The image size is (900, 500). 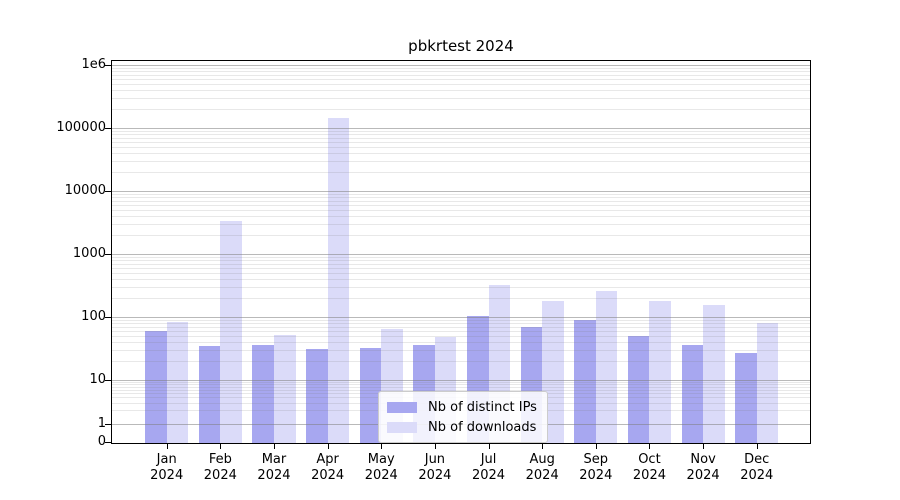 I want to click on bar-oct-distinct-ips, so click(x=638, y=389).